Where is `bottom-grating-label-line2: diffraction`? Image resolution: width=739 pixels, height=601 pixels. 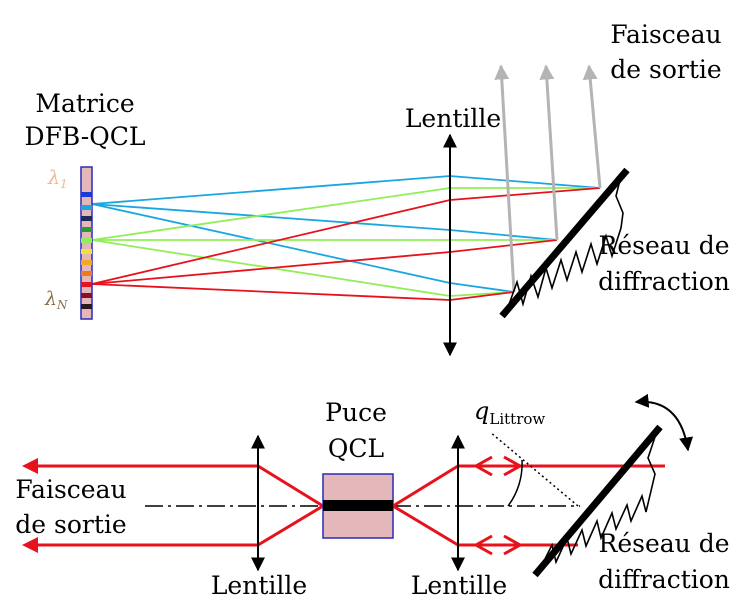 bottom-grating-label-line2: diffraction is located at coordinates (664, 579).